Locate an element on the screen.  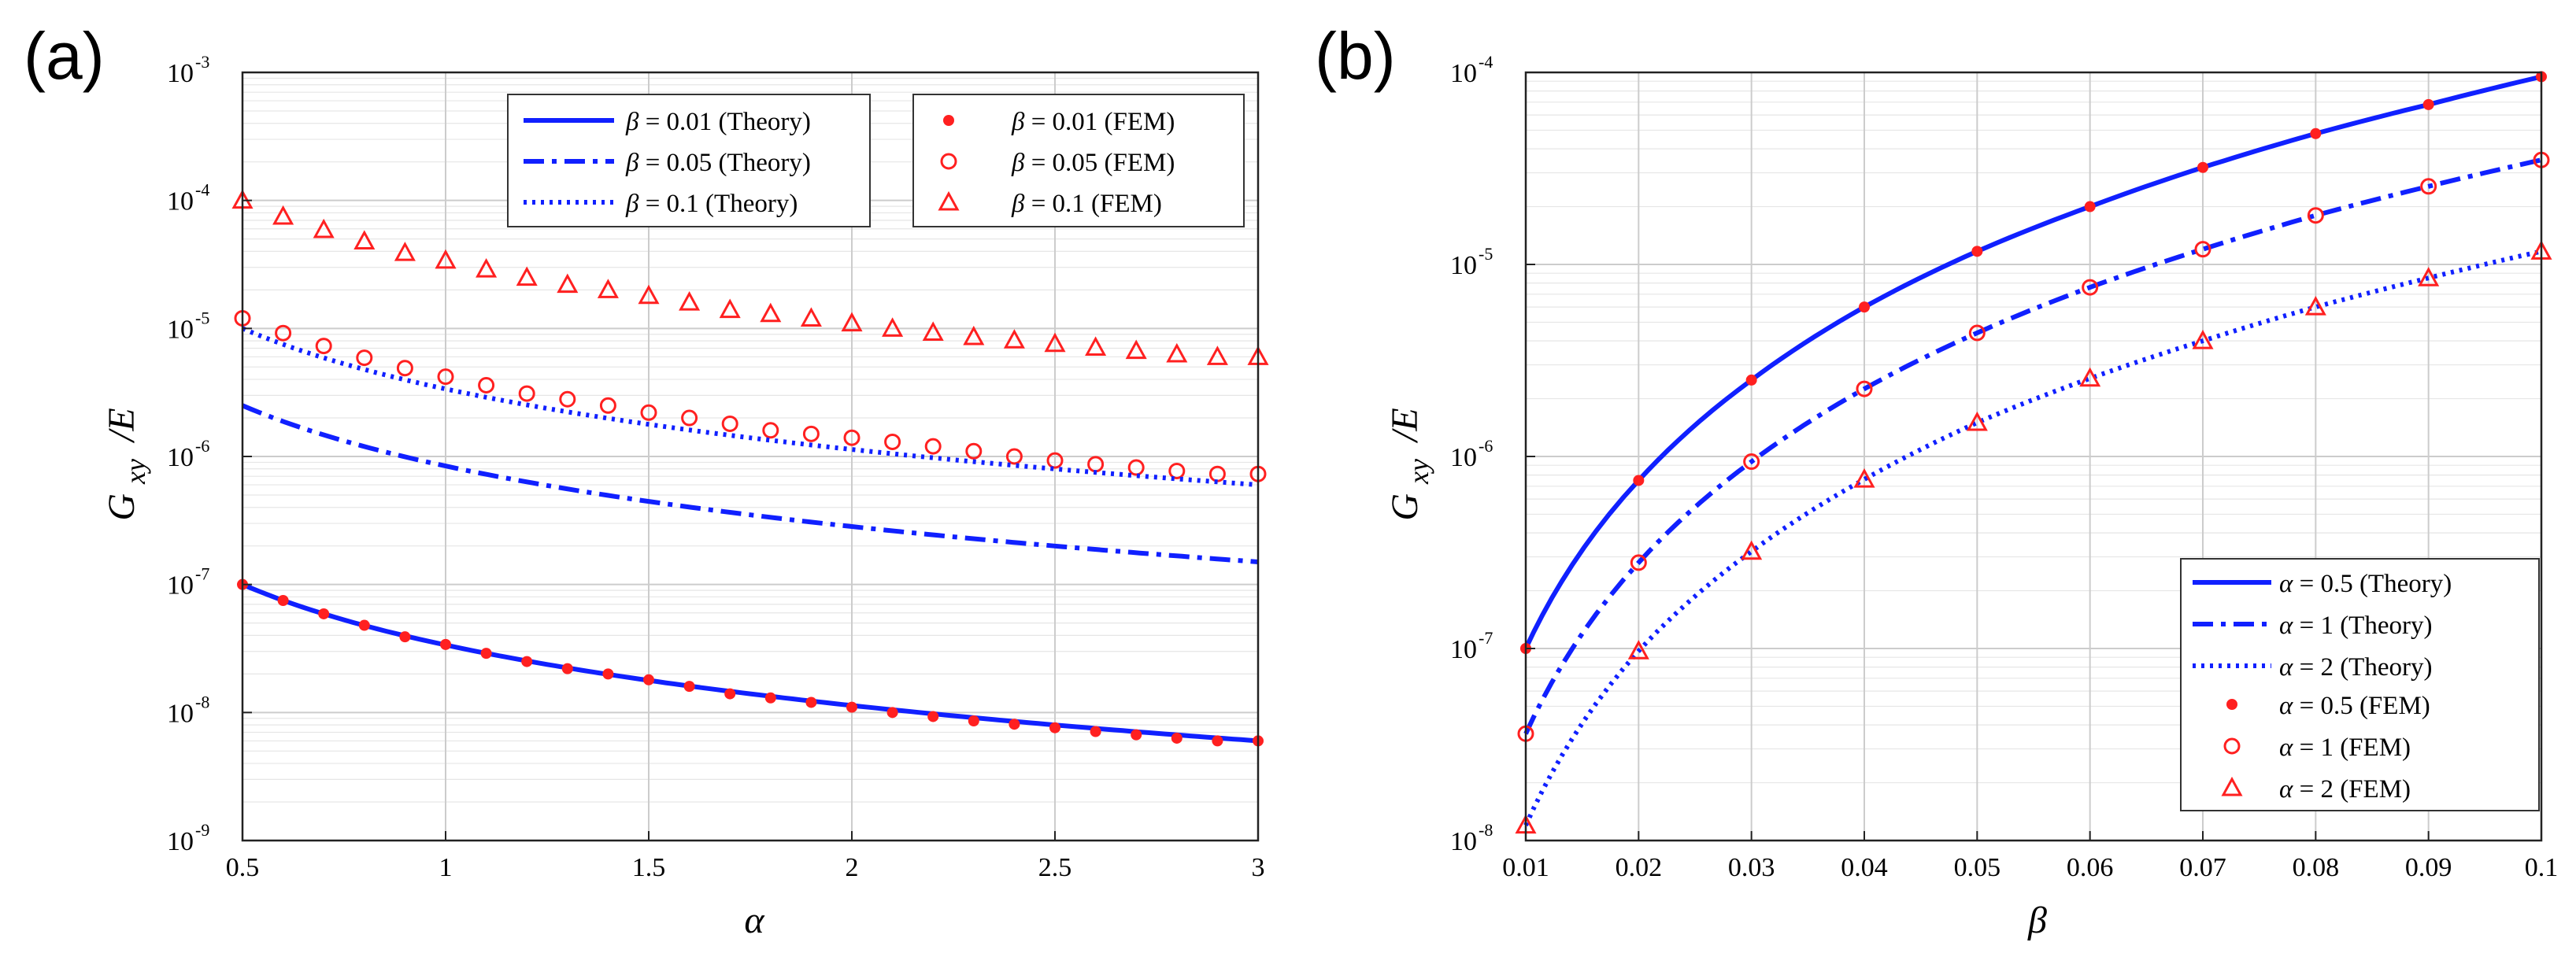
p0-series-2-line is located at coordinates (750, 407).